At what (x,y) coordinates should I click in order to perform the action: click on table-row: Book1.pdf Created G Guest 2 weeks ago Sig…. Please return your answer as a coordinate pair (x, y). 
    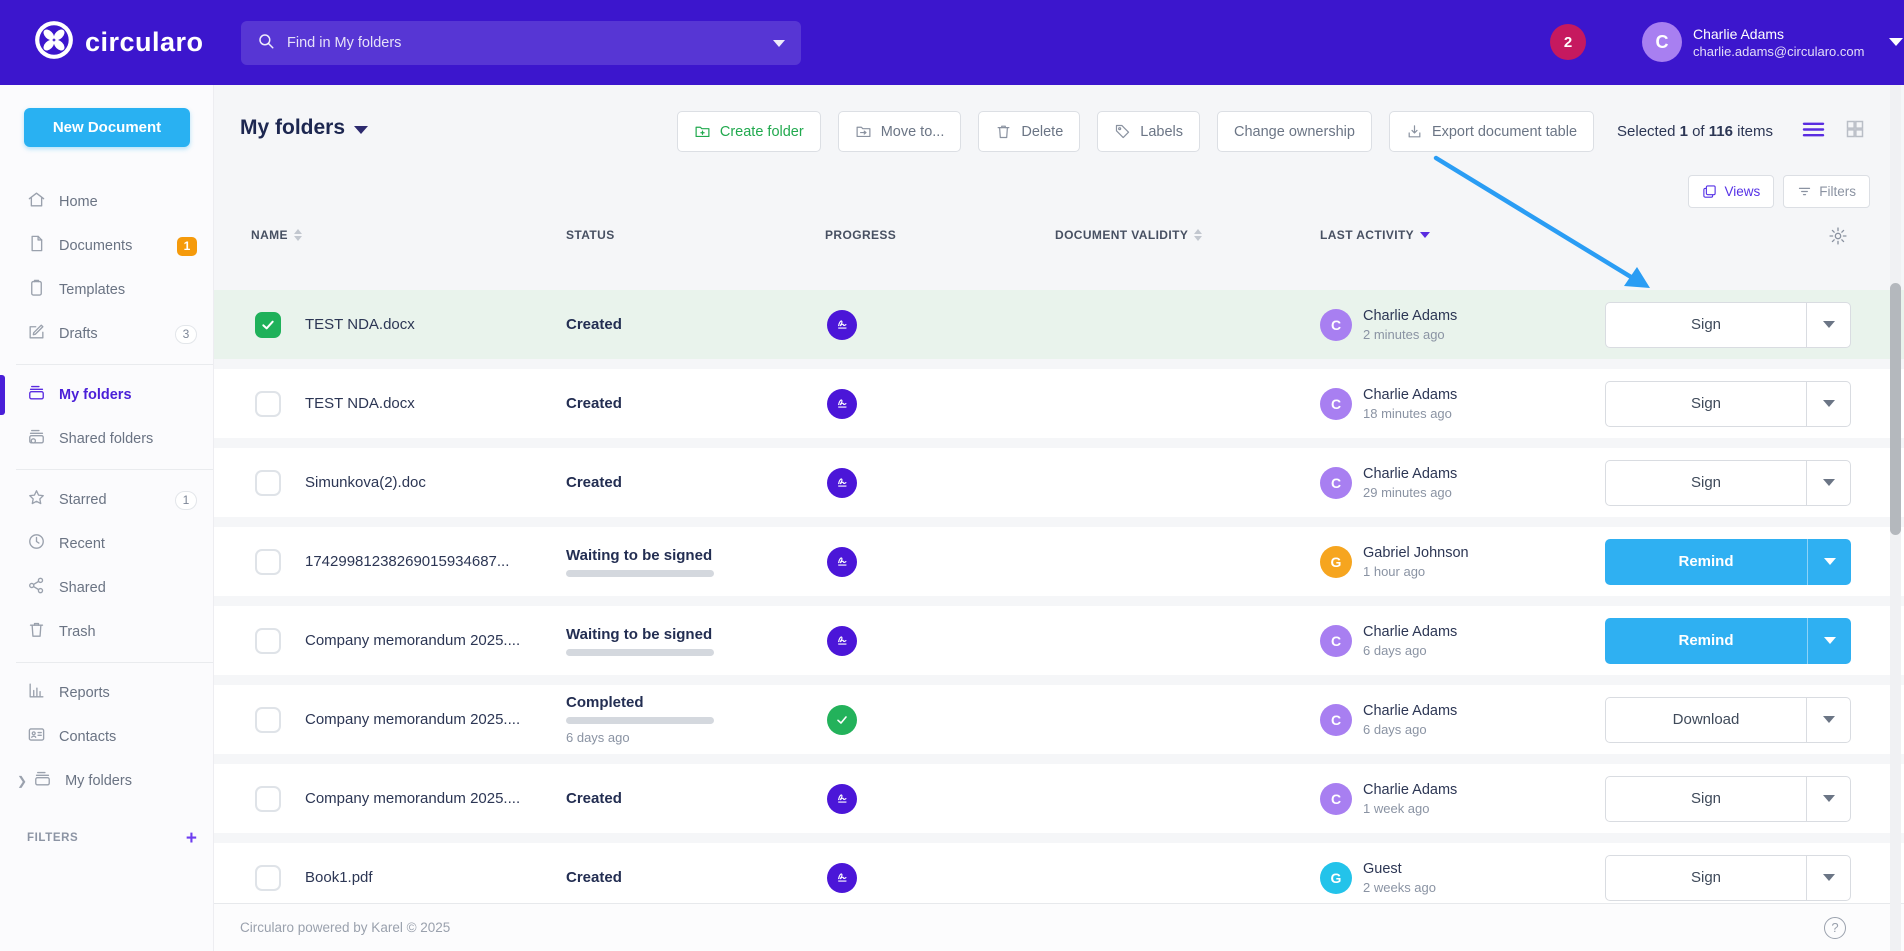
    Looking at the image, I should click on (1059, 877).